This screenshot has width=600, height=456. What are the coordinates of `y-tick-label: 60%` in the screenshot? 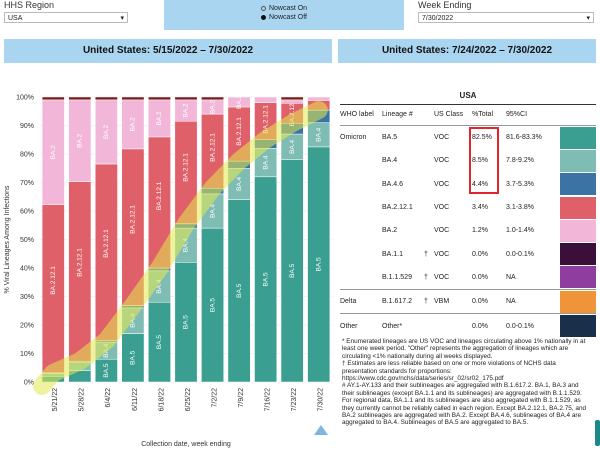 It's located at (27, 212).